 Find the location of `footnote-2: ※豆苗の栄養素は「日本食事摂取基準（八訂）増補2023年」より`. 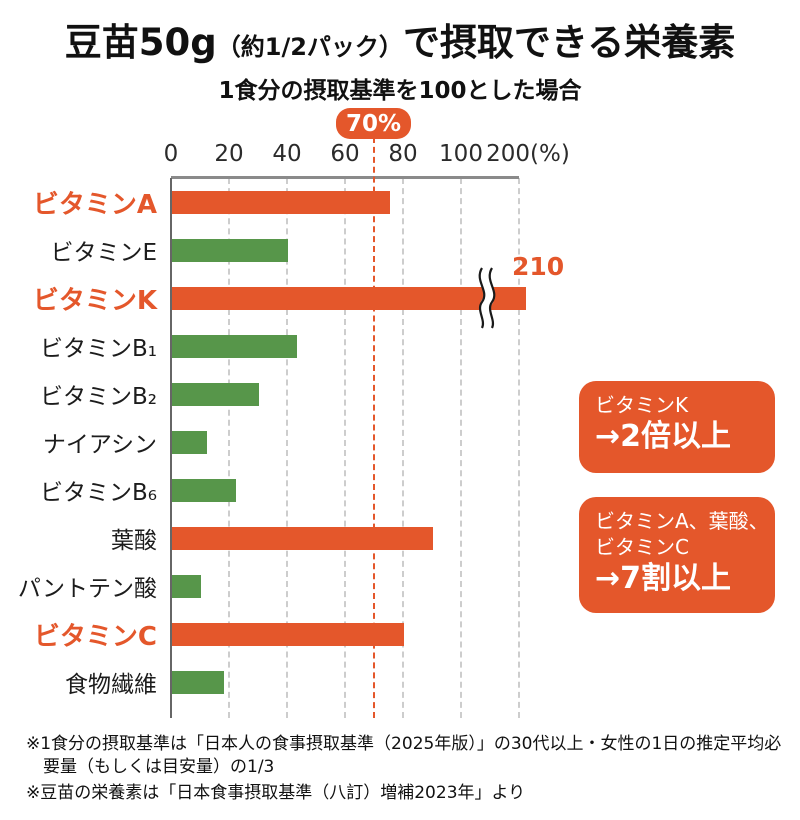

footnote-2: ※豆苗の栄養素は「日本食事摂取基準（八訂）増補2023年」より is located at coordinates (276, 792).